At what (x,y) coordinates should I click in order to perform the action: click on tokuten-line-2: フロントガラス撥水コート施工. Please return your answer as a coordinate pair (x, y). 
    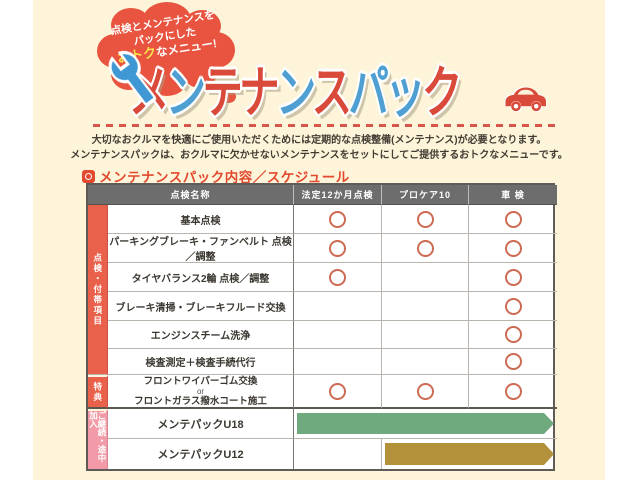
    Looking at the image, I should click on (200, 401).